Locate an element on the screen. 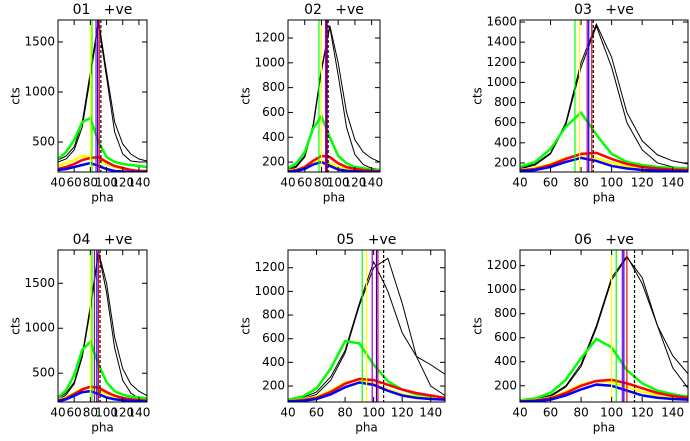 The width and height of the screenshot is (690, 441). y-tick-label: 1400 is located at coordinates (501, 42).